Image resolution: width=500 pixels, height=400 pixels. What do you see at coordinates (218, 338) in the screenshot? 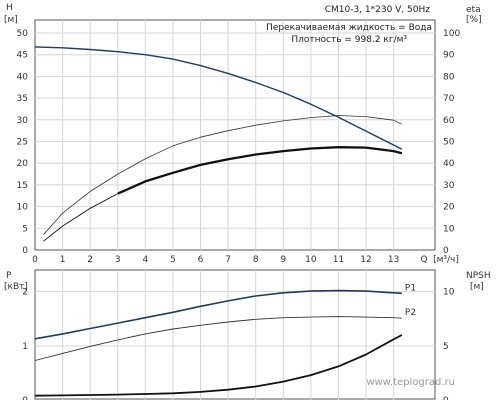
I see `series-P2` at bounding box center [218, 338].